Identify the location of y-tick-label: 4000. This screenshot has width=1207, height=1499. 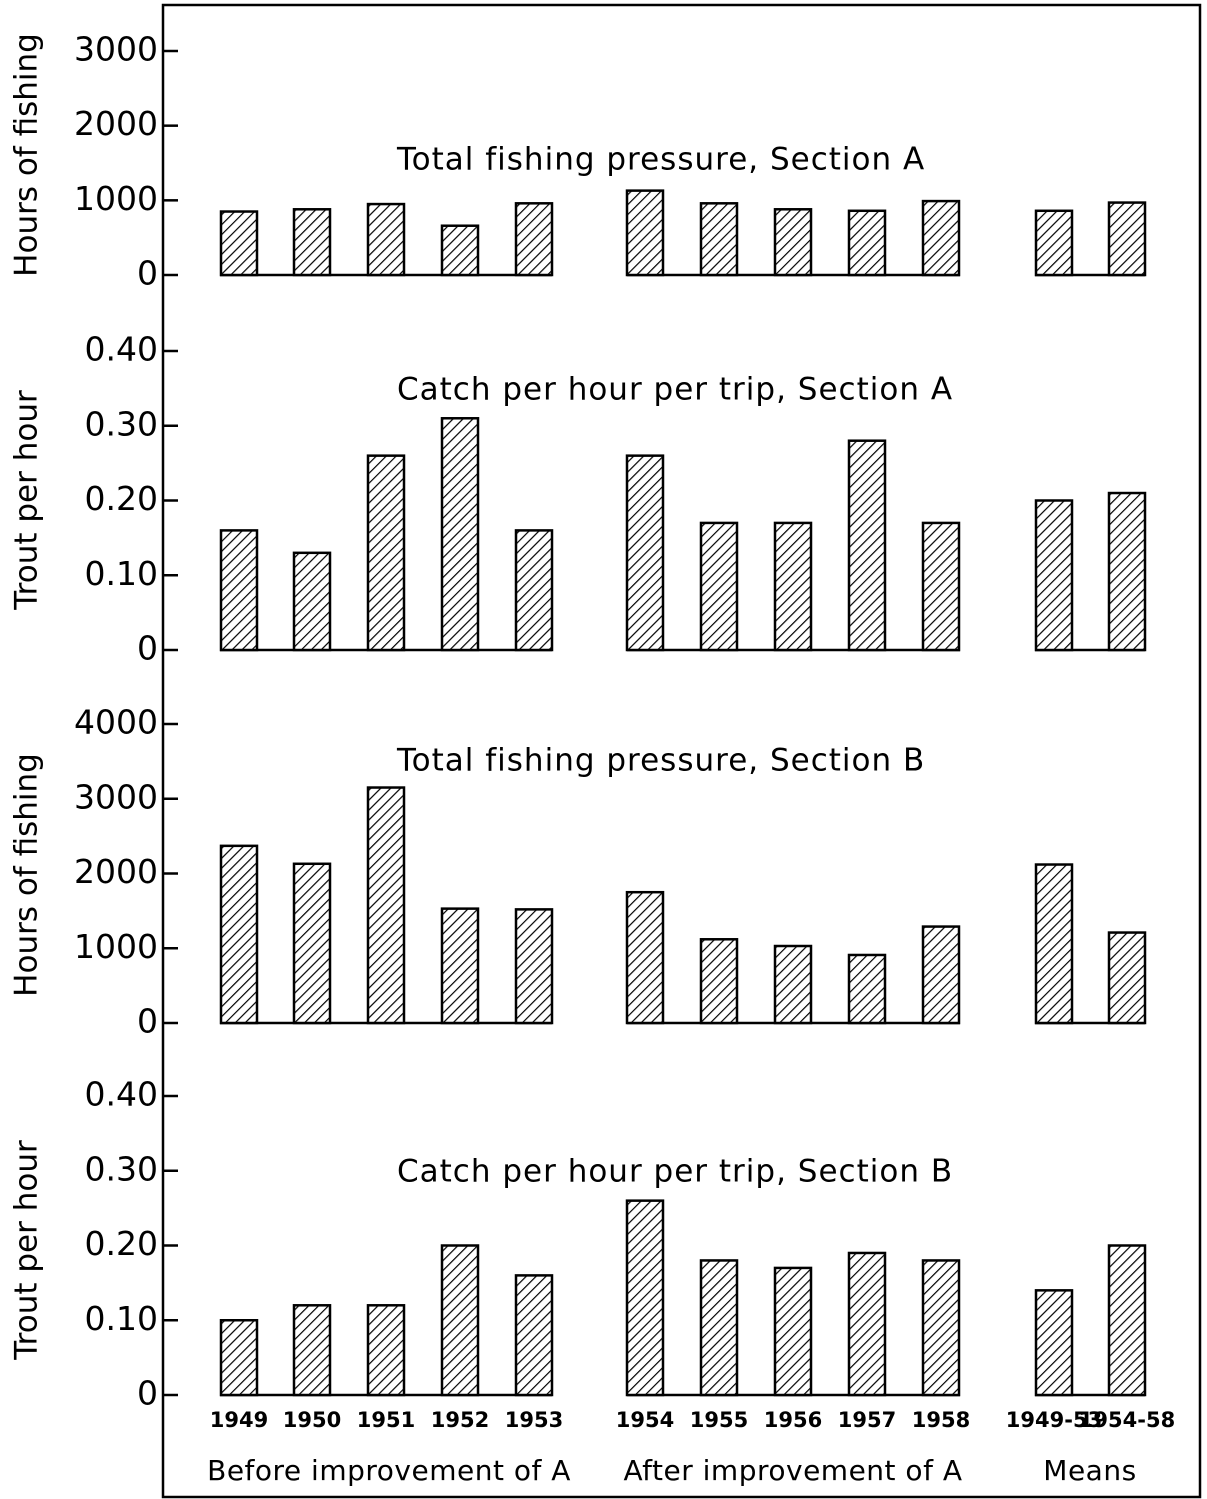
(116, 722).